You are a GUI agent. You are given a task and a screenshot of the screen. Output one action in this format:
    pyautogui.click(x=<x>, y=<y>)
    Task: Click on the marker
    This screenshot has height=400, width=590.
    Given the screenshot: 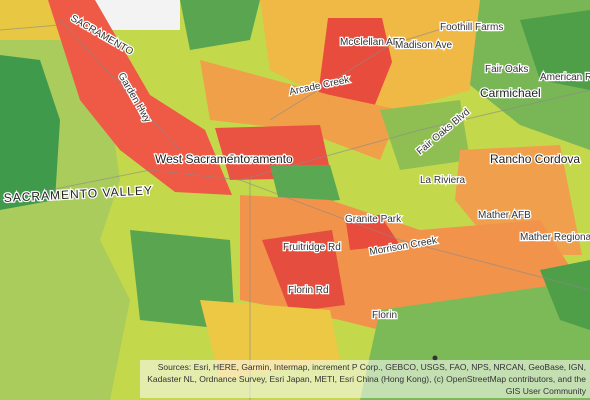 What is the action you would take?
    pyautogui.click(x=435, y=358)
    